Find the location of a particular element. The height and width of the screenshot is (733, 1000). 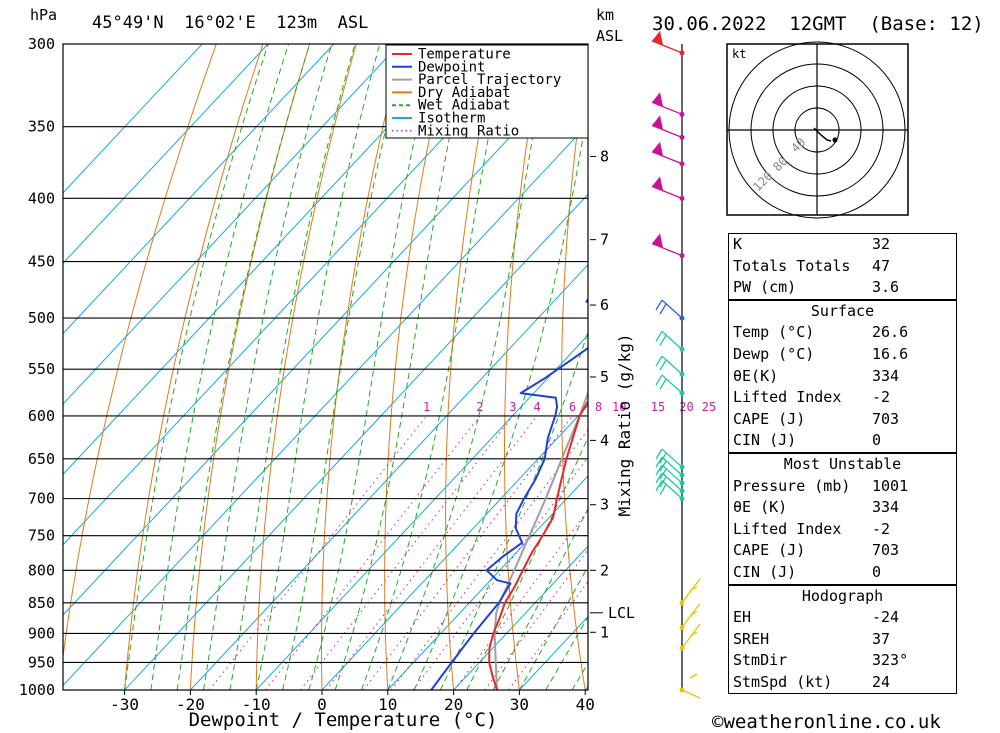

index-row: θE(K) 334 is located at coordinates (842, 377).